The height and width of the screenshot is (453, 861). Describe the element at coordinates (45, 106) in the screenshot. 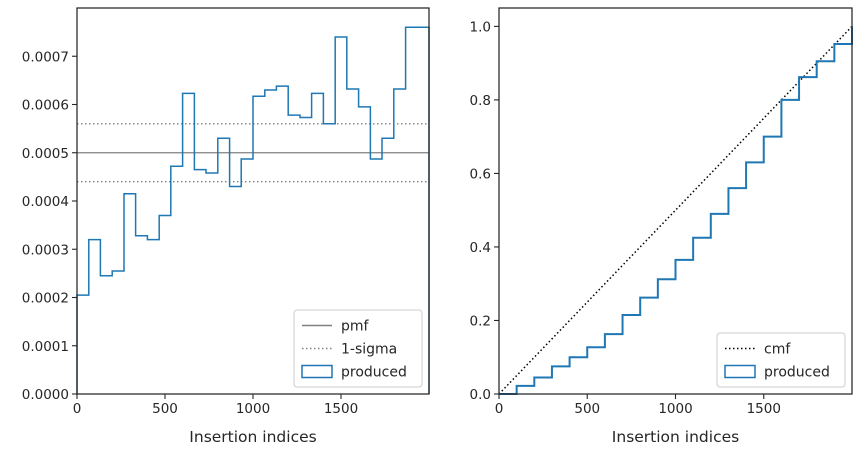

I see `y-tick-label: 0.0006` at that location.